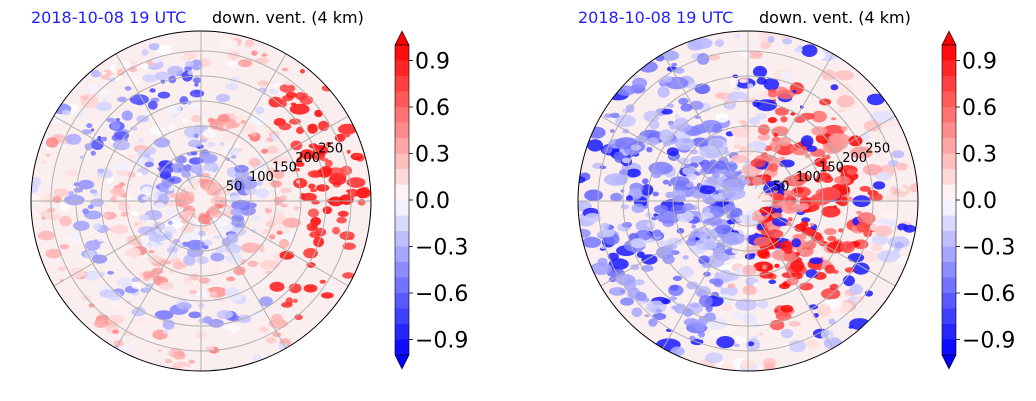  Describe the element at coordinates (808, 177) in the screenshot. I see `radial-tick-label: 100` at that location.